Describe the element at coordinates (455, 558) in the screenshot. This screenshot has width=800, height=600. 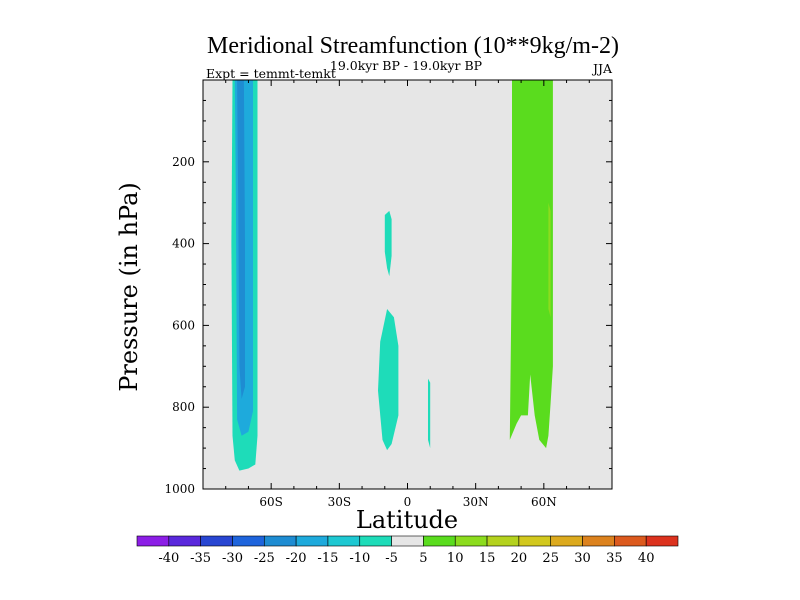
I see `colorbar-label: 10` at that location.